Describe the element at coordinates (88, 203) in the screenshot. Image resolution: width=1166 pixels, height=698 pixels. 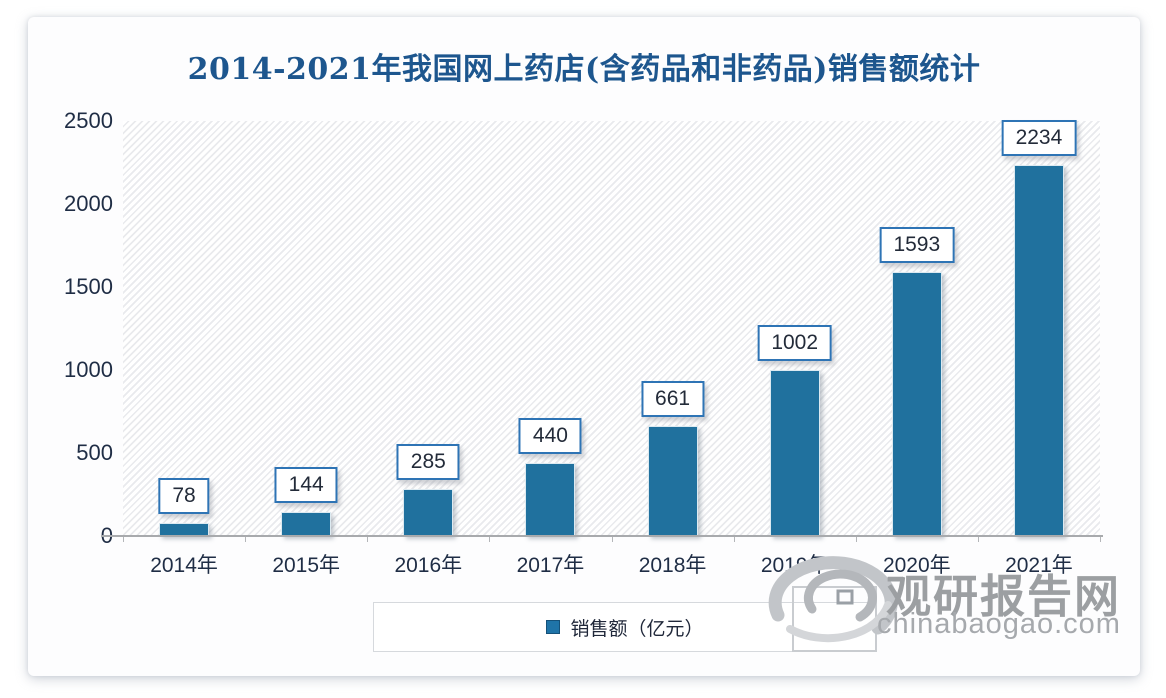
I see `y-tick-label: 2000` at that location.